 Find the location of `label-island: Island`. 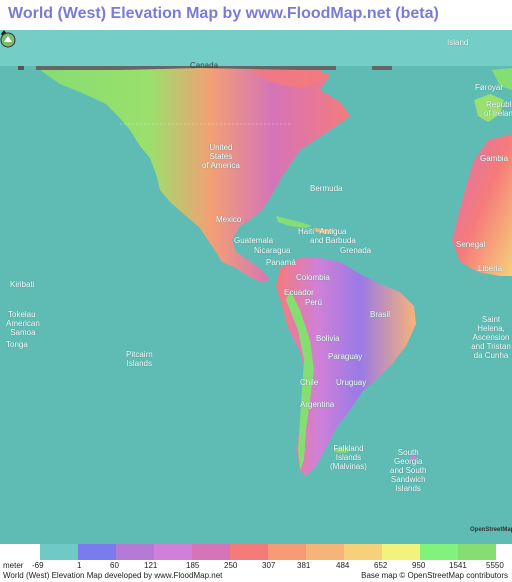

label-island: Island is located at coordinates (458, 42).